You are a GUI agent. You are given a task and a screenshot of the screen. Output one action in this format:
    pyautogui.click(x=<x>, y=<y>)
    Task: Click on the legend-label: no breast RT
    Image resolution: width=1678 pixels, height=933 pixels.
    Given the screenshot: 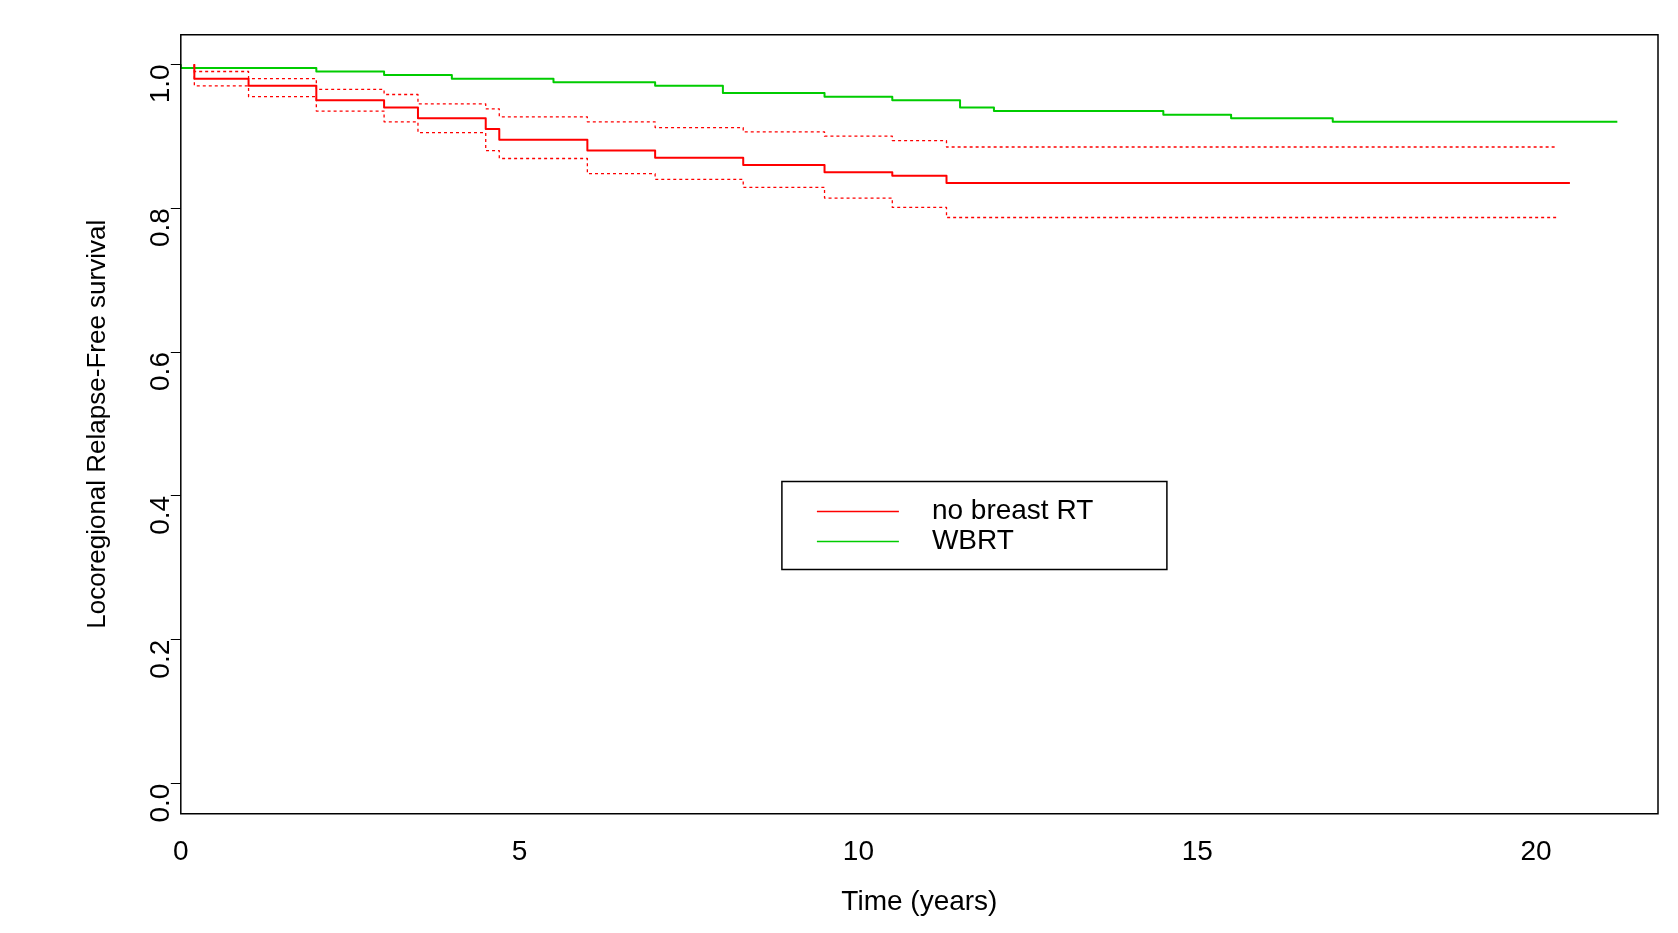 What is the action you would take?
    pyautogui.click(x=1012, y=510)
    